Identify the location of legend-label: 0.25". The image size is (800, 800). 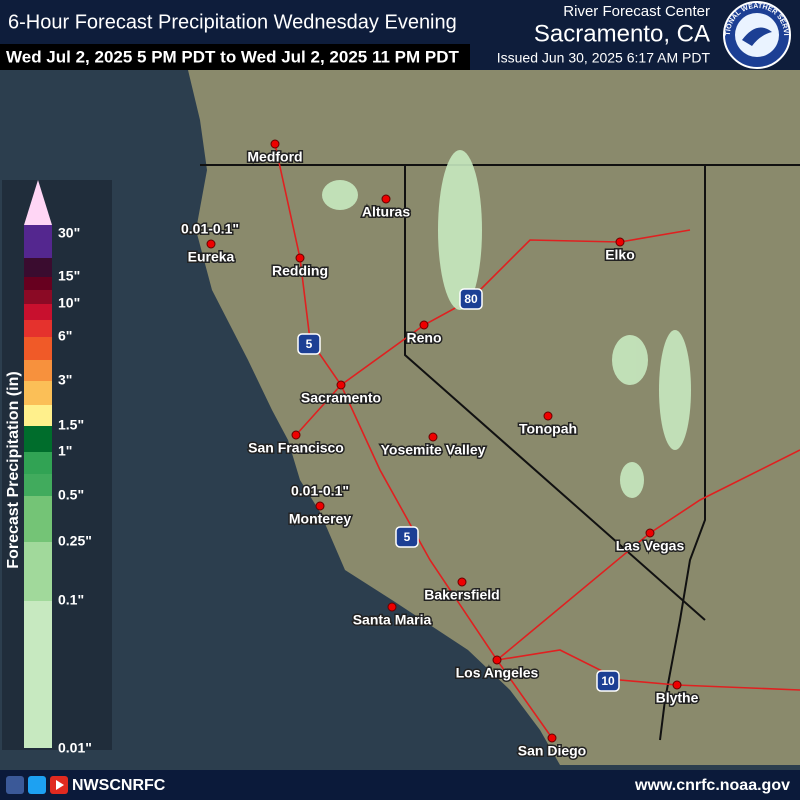
(75, 541).